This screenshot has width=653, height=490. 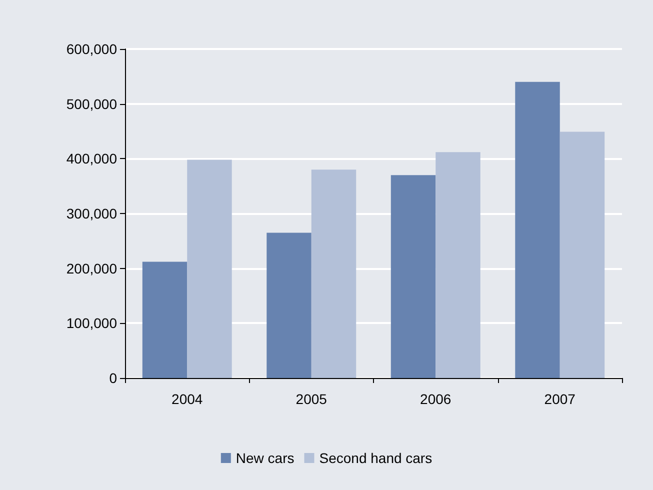 What do you see at coordinates (92, 323) in the screenshot?
I see `y-tick-label: 100,000` at bounding box center [92, 323].